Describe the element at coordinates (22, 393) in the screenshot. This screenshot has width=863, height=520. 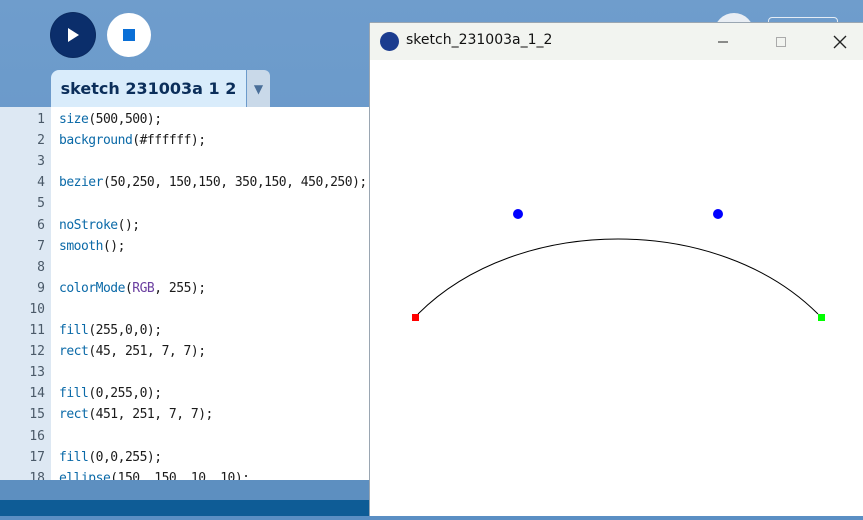
I see `line-number: 14` at that location.